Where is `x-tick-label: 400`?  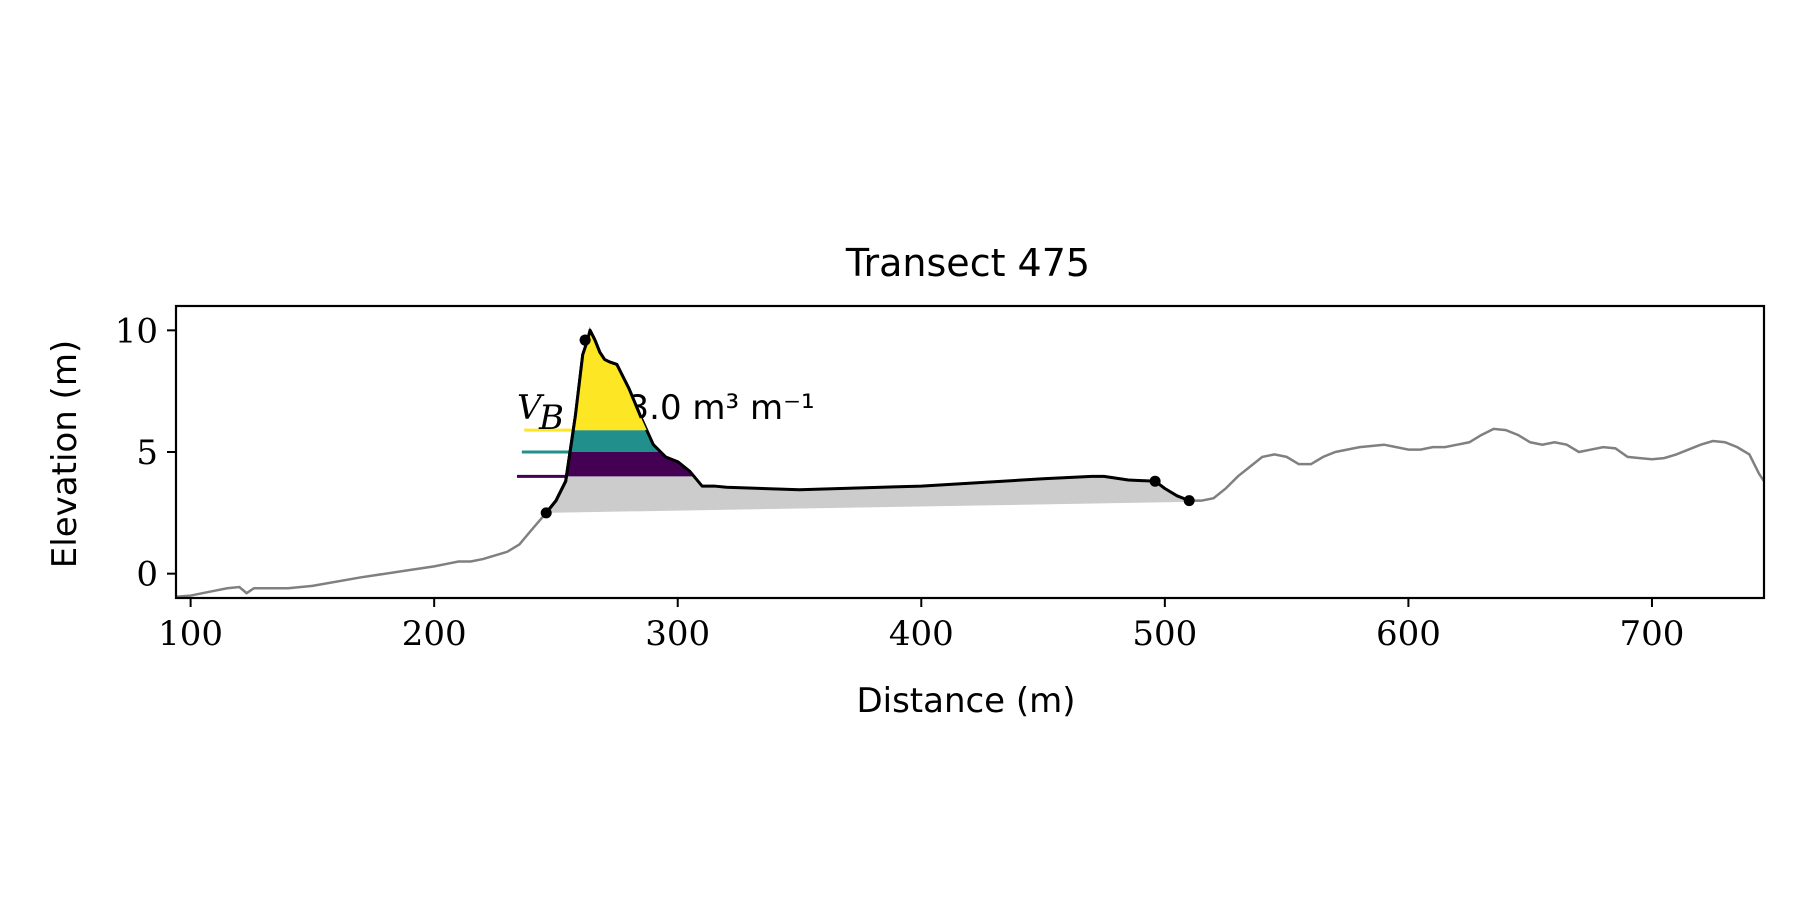 x-tick-label: 400 is located at coordinates (921, 634).